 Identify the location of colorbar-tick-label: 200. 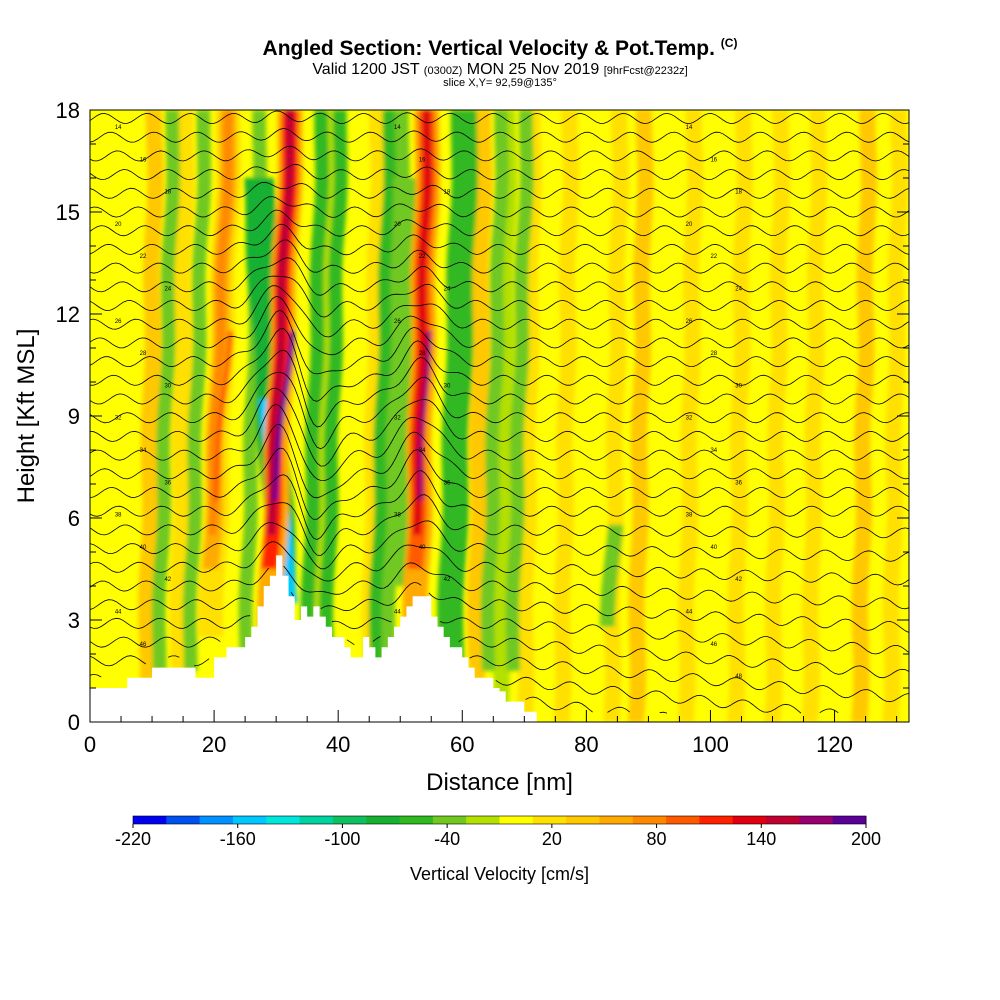
(866, 839).